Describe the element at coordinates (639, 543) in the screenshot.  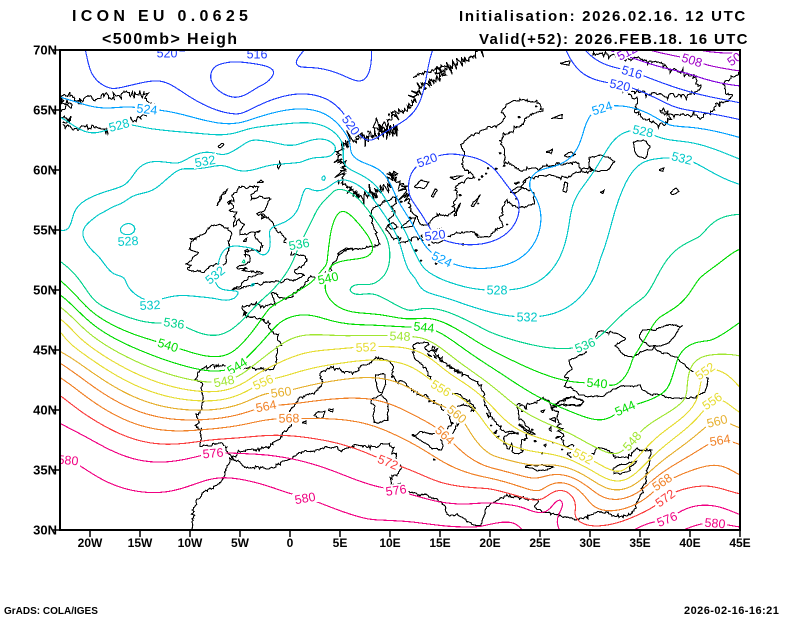
I see `svg-text: 35E` at that location.